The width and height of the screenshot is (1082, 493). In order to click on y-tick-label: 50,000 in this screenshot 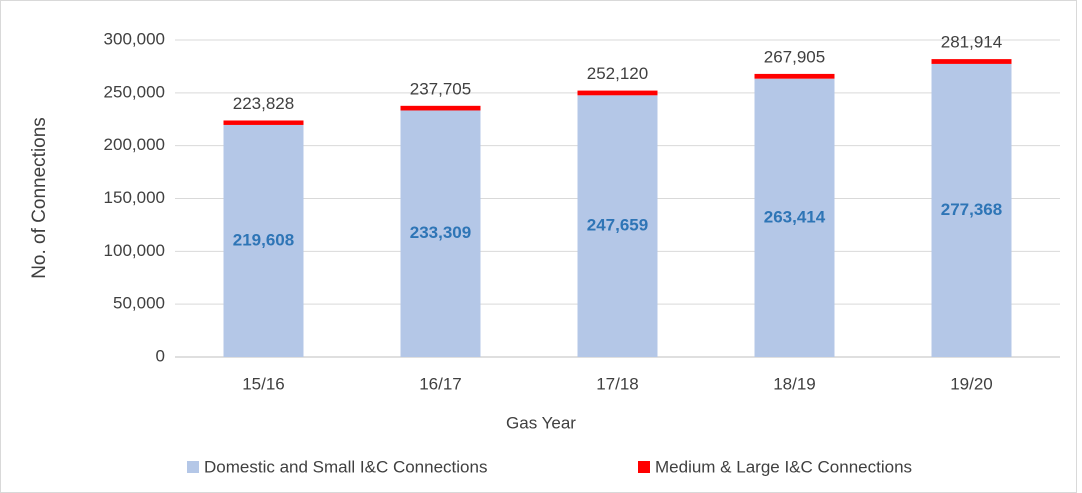, I will do `click(139, 303)`.